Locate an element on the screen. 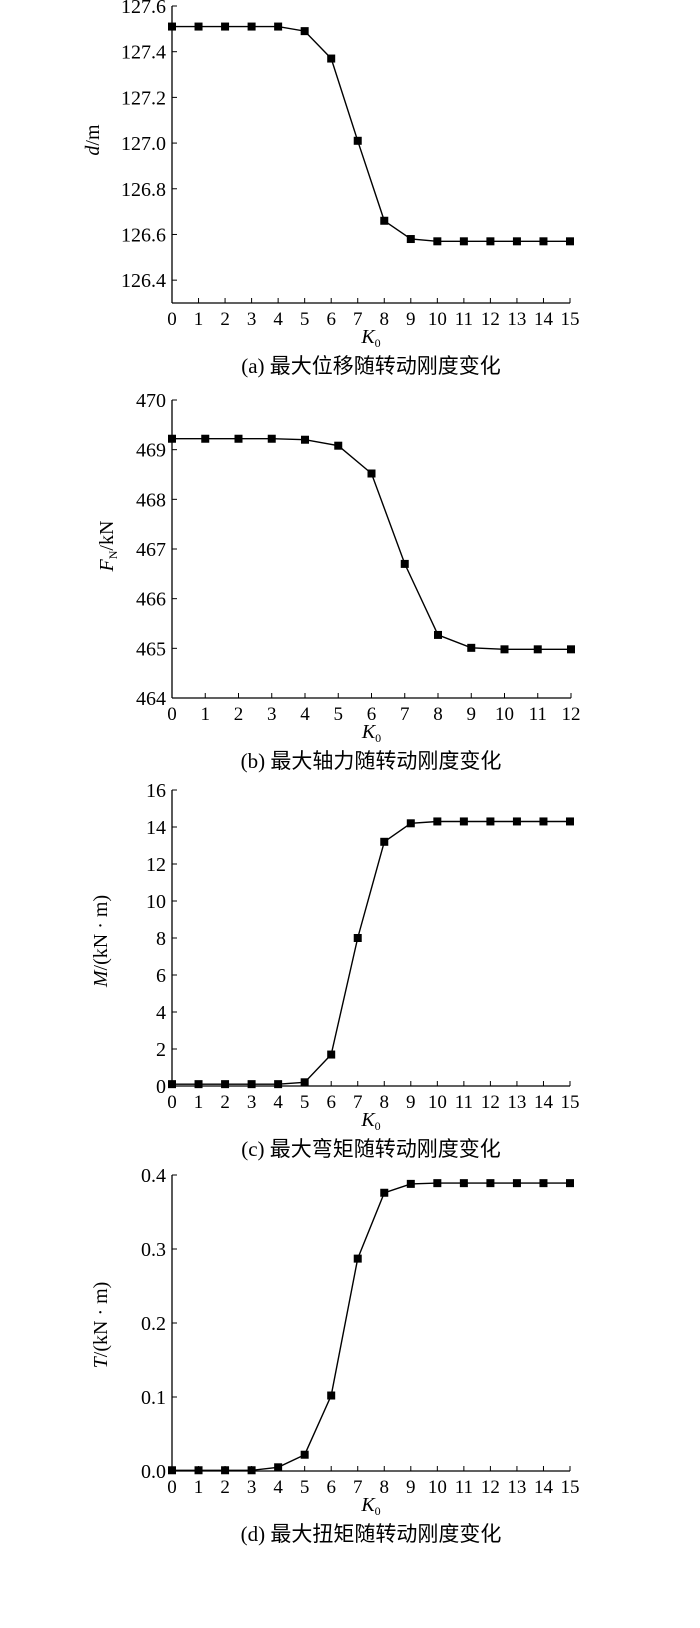  y-tick-label: 0.3 is located at coordinates (153, 1250).